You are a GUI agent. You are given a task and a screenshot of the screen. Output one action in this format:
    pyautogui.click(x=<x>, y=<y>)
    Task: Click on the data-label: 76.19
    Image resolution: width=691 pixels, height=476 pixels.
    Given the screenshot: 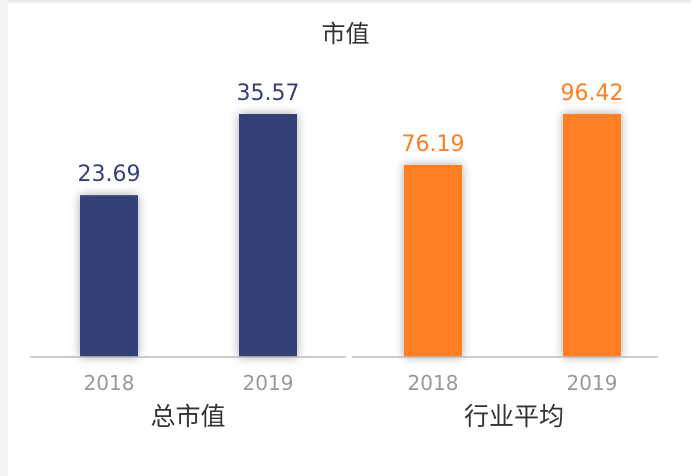 What is the action you would take?
    pyautogui.click(x=433, y=144)
    